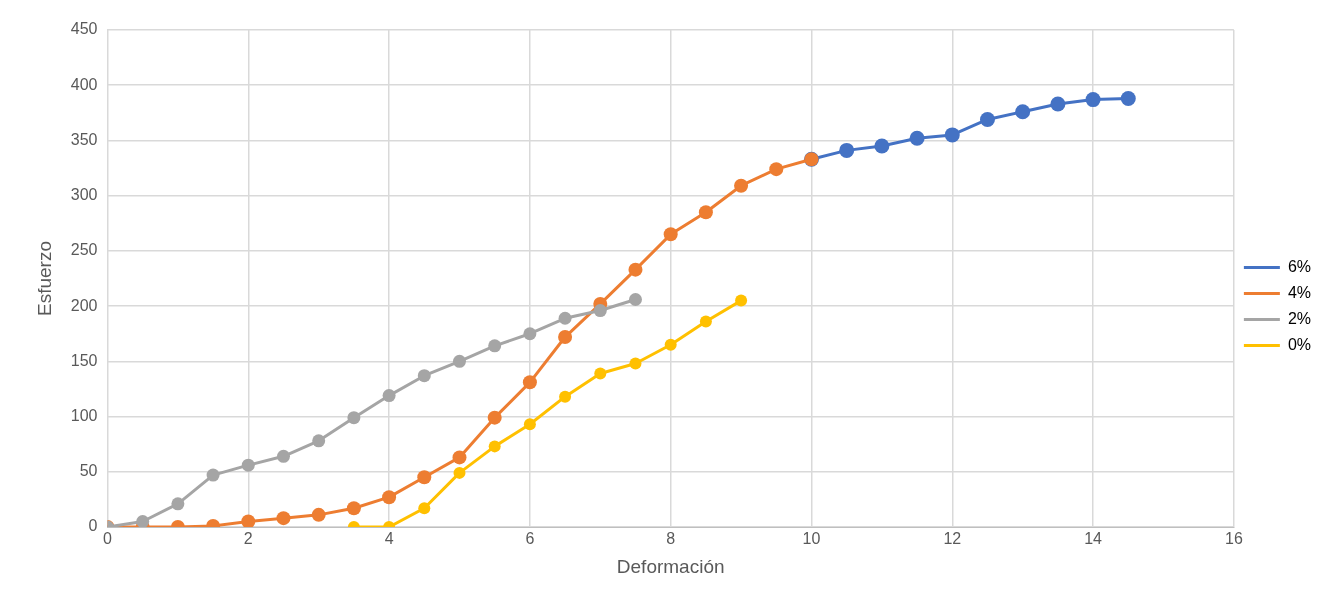  What do you see at coordinates (671, 539) in the screenshot?
I see `x-tick-label: 8` at bounding box center [671, 539].